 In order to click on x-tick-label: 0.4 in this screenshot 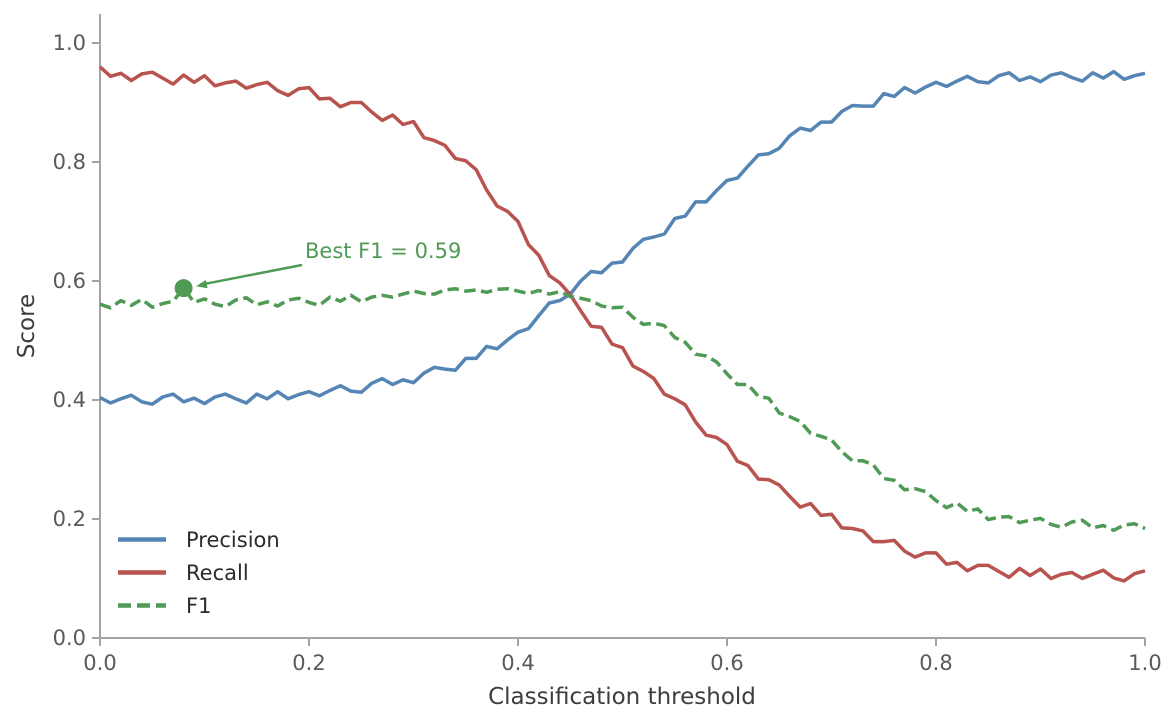, I will do `click(518, 663)`.